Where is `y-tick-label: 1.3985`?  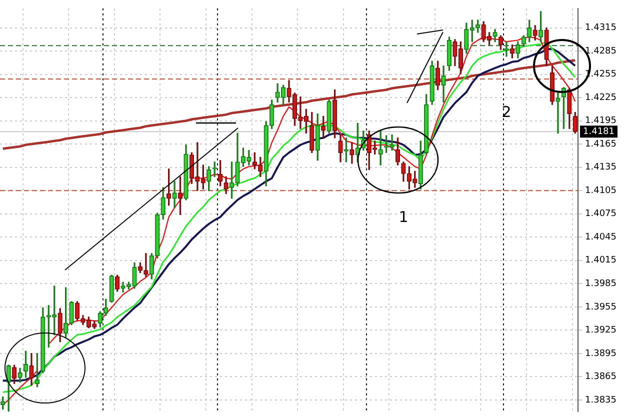 y-tick-label: 1.3985 is located at coordinates (600, 284).